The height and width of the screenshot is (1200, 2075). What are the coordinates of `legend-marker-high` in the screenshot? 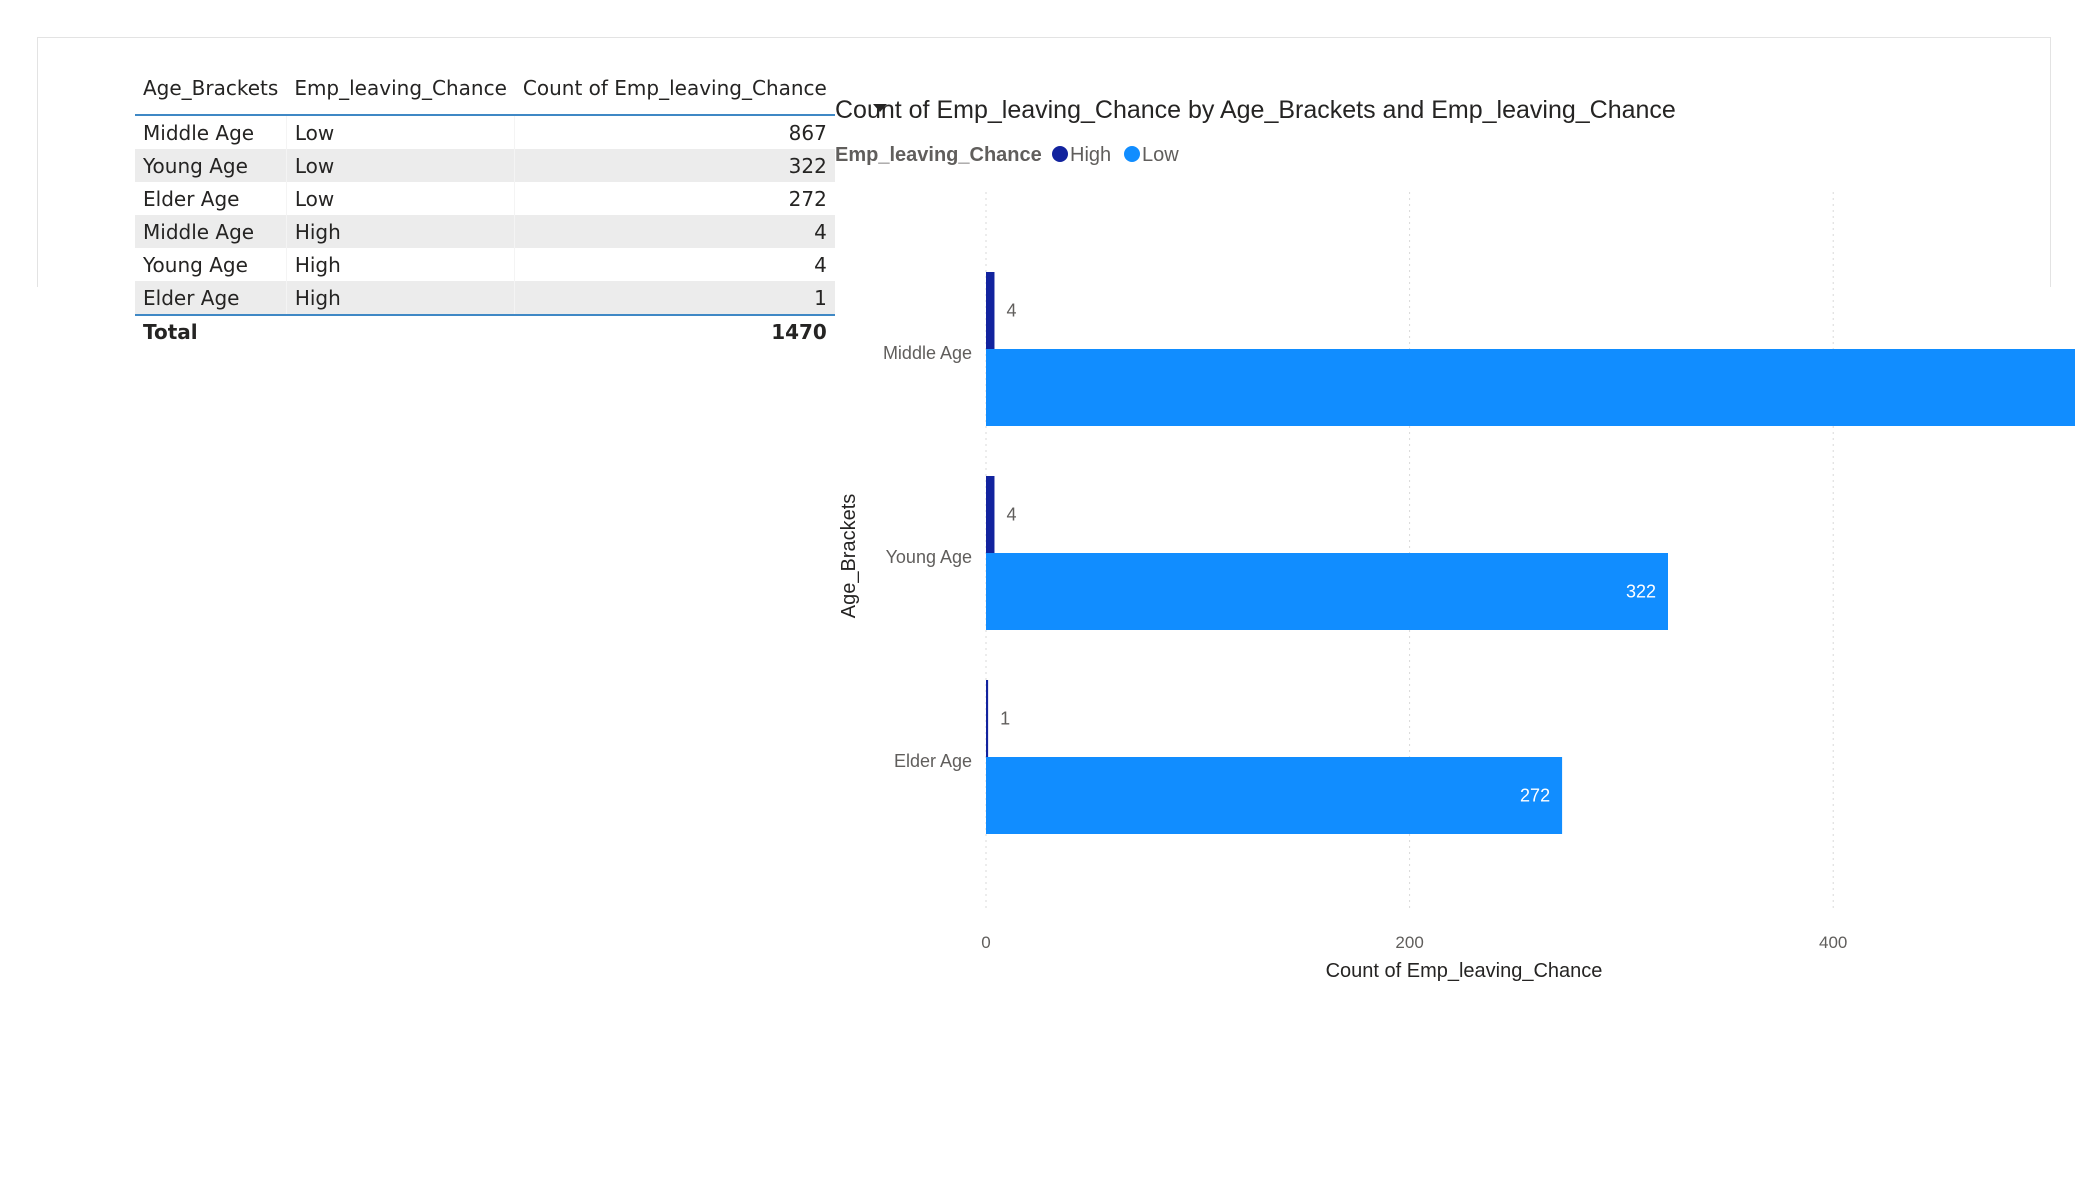 It's located at (1060, 154).